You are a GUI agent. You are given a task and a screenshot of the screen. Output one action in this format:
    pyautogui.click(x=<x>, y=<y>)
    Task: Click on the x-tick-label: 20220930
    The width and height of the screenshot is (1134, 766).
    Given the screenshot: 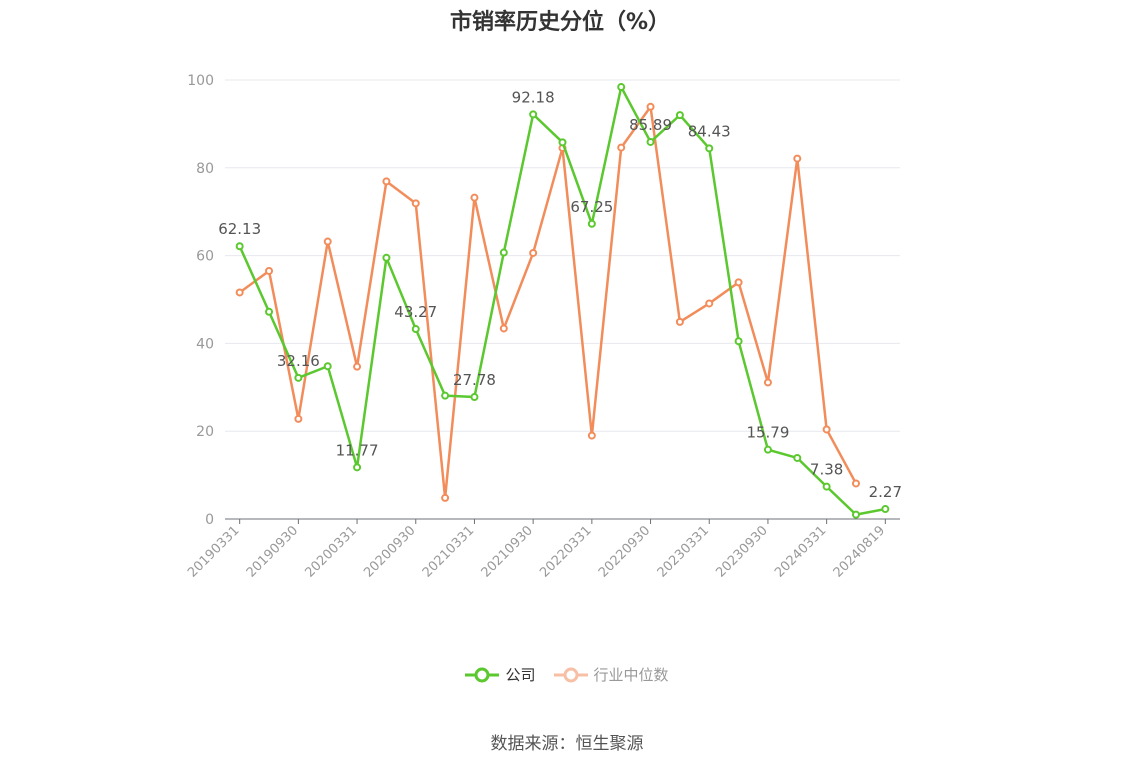 What is the action you would take?
    pyautogui.click(x=624, y=551)
    